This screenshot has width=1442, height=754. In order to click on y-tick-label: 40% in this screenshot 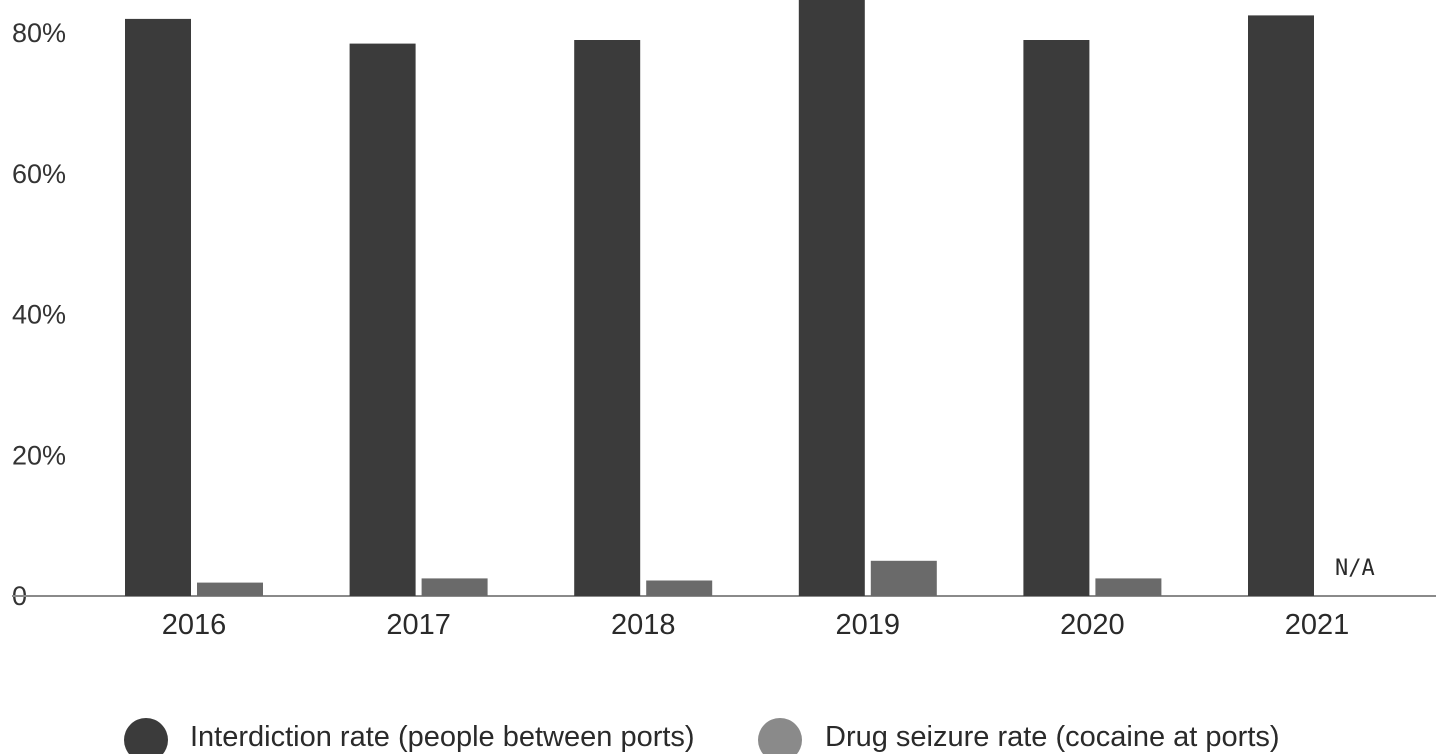, I will do `click(39, 315)`.